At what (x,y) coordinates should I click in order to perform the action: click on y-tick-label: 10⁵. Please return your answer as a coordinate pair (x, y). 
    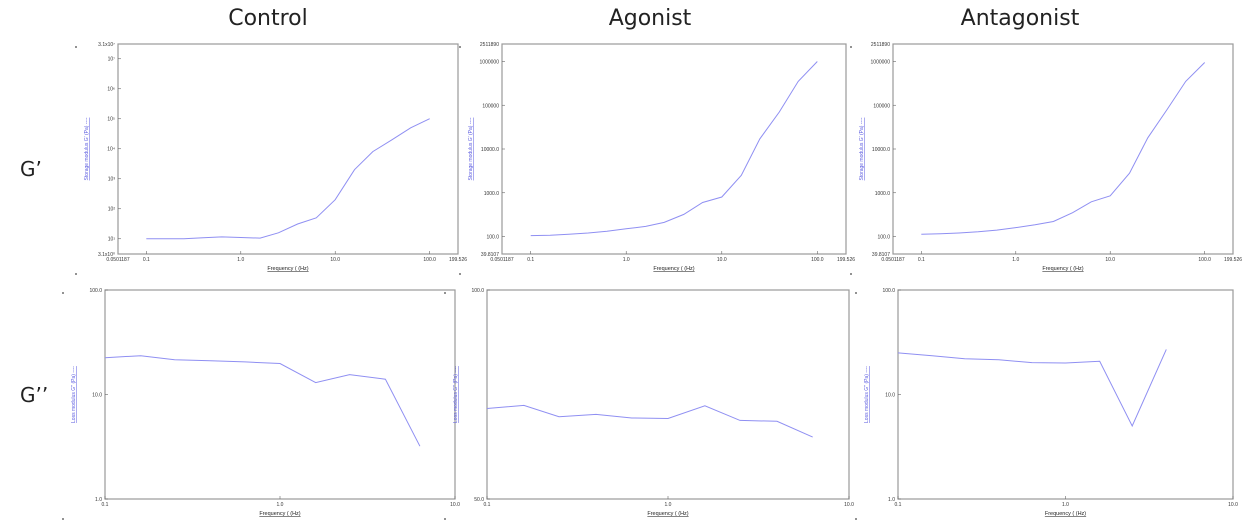
    Looking at the image, I should click on (111, 120).